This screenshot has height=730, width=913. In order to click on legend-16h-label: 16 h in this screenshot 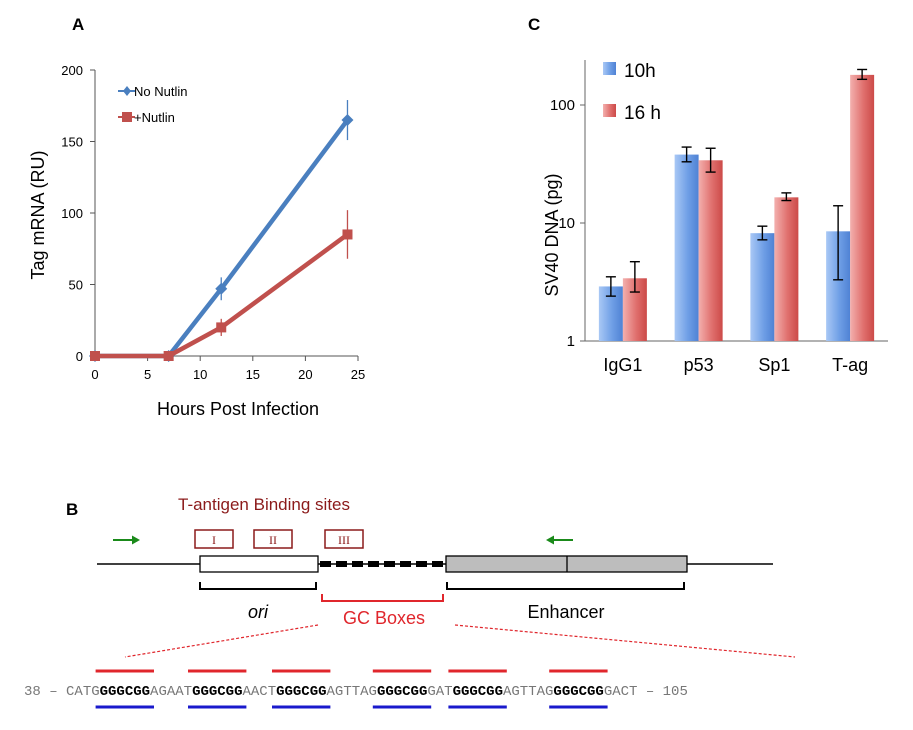, I will do `click(642, 113)`.